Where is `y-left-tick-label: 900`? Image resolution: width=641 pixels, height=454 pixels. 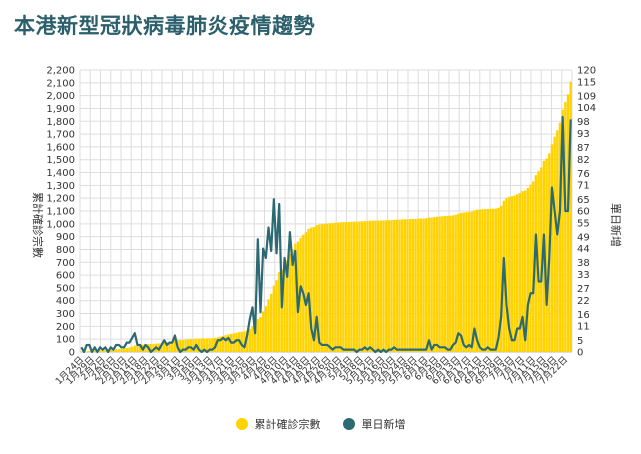 y-left-tick-label: 900 is located at coordinates (65, 237).